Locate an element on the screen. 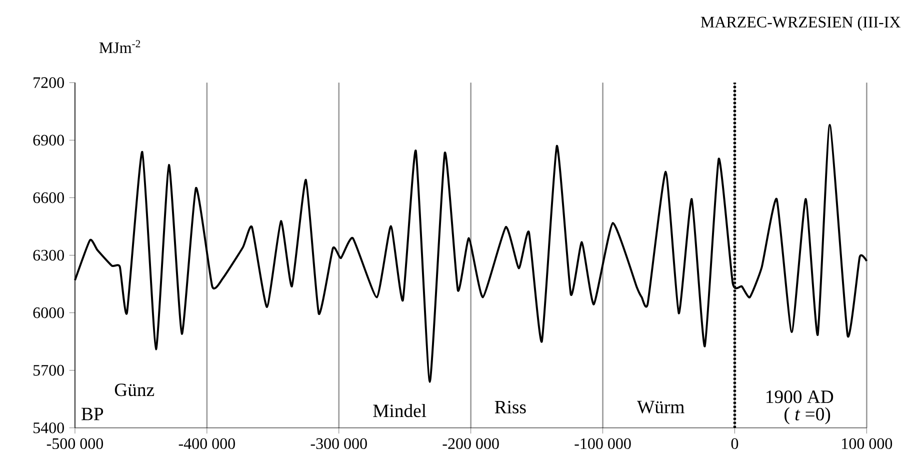 This screenshot has height=476, width=901. x-tick-label: -200 000 is located at coordinates (470, 444).